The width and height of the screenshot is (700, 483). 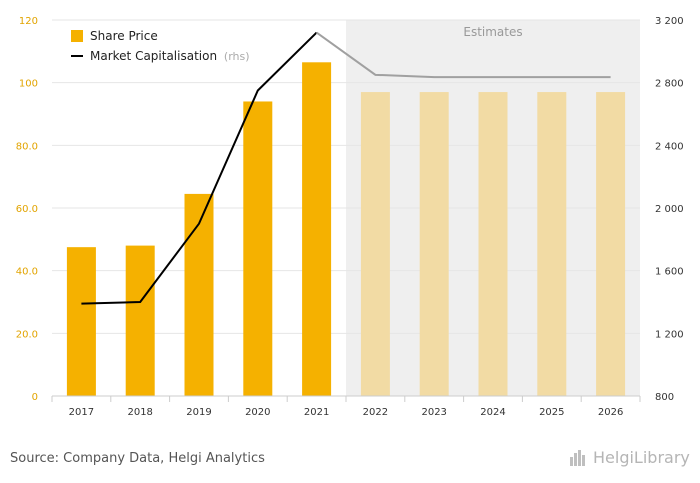 What do you see at coordinates (434, 244) in the screenshot?
I see `bar-share-price-2023` at bounding box center [434, 244].